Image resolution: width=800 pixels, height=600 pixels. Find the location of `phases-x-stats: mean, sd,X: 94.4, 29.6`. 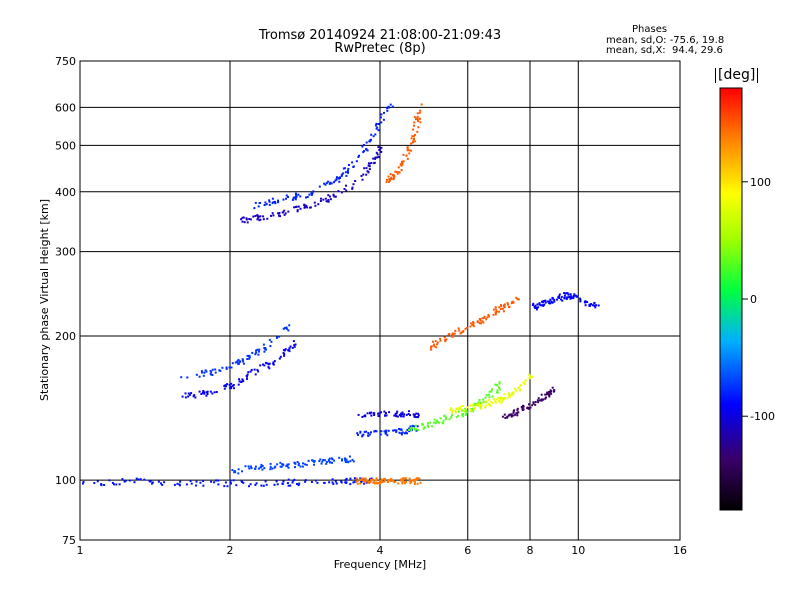

phases-x-stats: mean, sd,X: 94.4, 29.6 is located at coordinates (664, 50).